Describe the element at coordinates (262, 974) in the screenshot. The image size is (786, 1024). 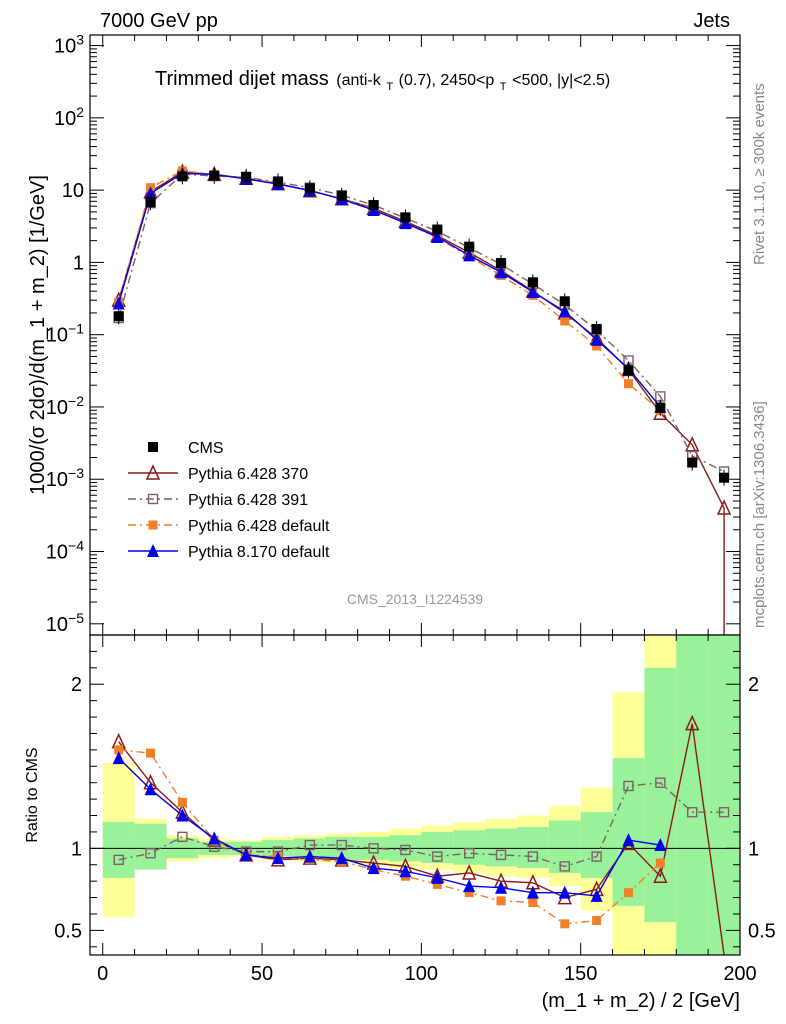
I see `x-tick-label: 50` at that location.